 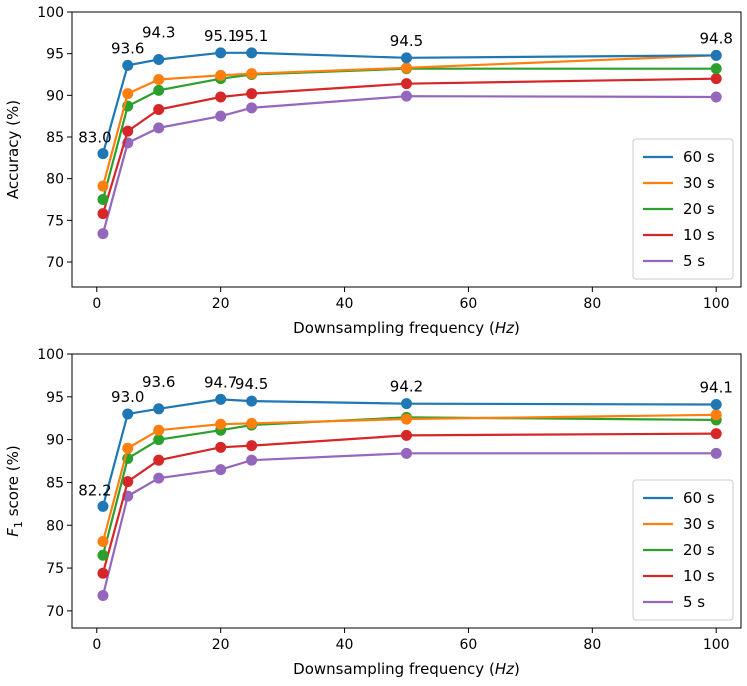 I want to click on legend: 60 s 30 s 20 s 10 s 5 s, so click(x=683, y=209).